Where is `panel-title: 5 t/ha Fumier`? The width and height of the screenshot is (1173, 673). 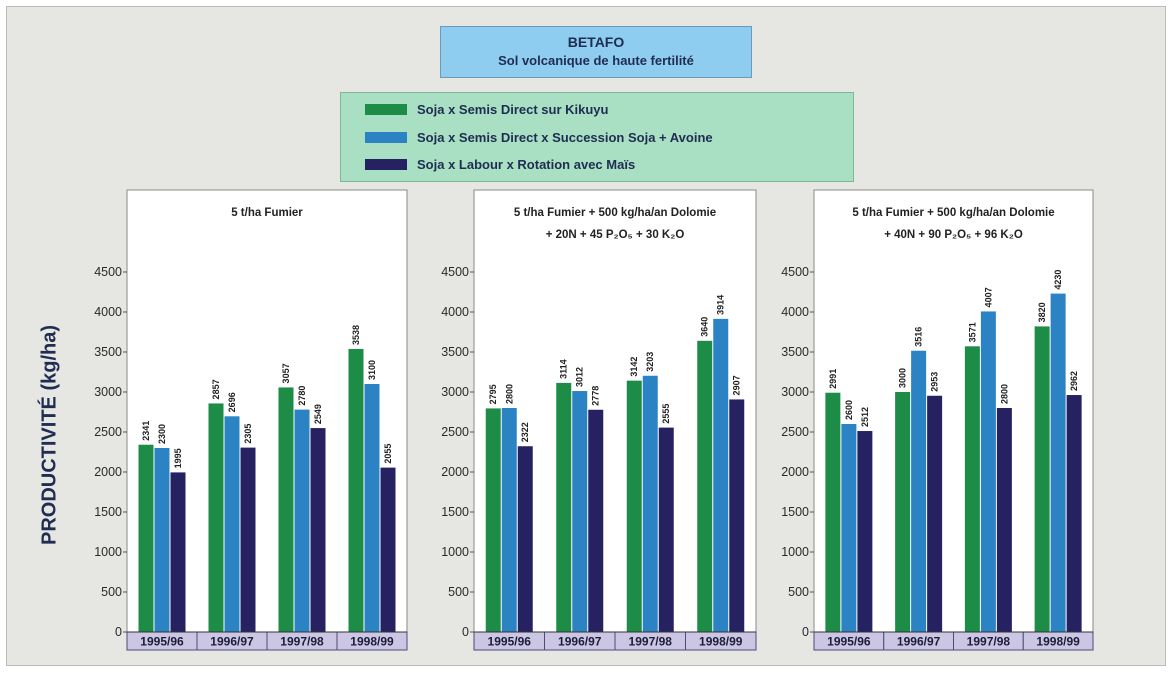 panel-title: 5 t/ha Fumier is located at coordinates (267, 213).